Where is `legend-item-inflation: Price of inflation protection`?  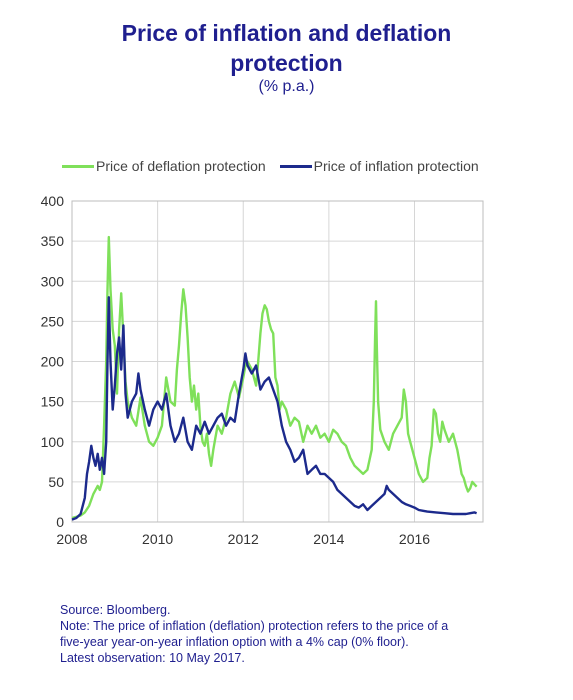
legend-item-inflation: Price of inflation protection is located at coordinates (379, 166).